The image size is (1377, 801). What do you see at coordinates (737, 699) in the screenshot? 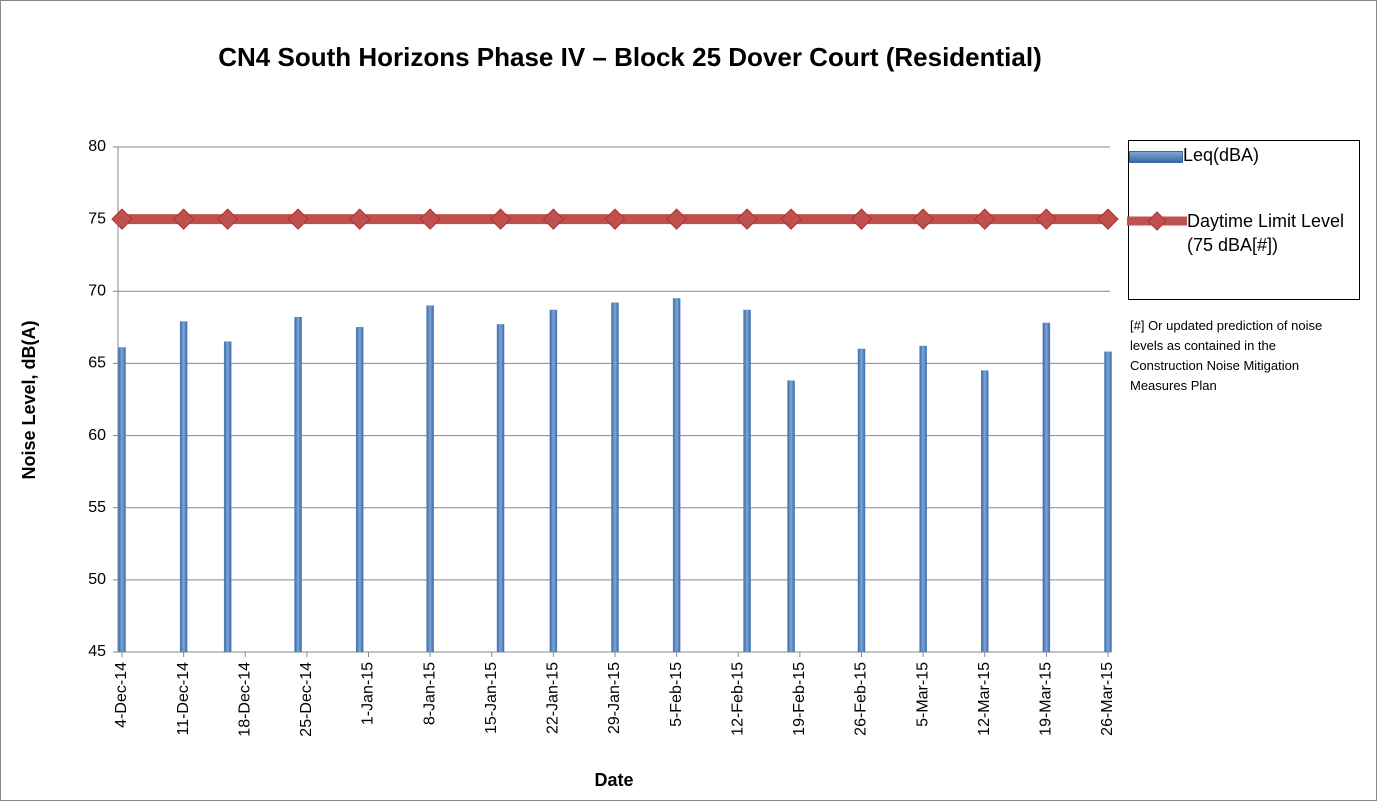
I see `x-tick-label: 12-Feb-15` at bounding box center [737, 699].